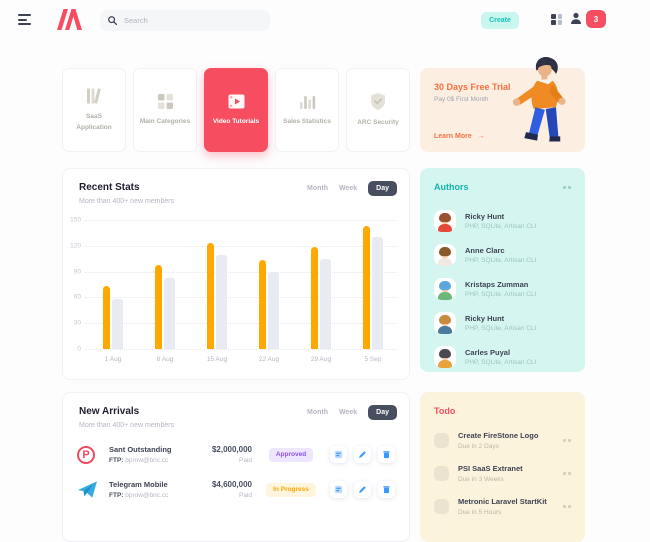  I want to click on author-list-item: Anne Clarc PHP, SQLite, Artisan CLI, so click(502, 255).